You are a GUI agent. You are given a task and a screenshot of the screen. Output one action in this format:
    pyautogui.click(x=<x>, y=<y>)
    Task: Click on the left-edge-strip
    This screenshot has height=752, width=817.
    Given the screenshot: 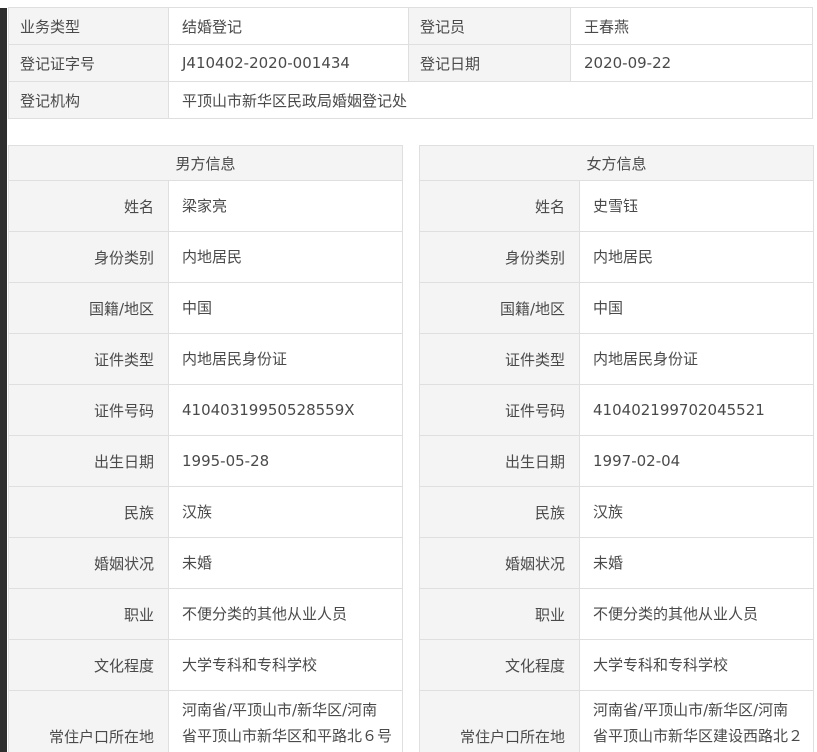 What is the action you would take?
    pyautogui.click(x=3, y=380)
    